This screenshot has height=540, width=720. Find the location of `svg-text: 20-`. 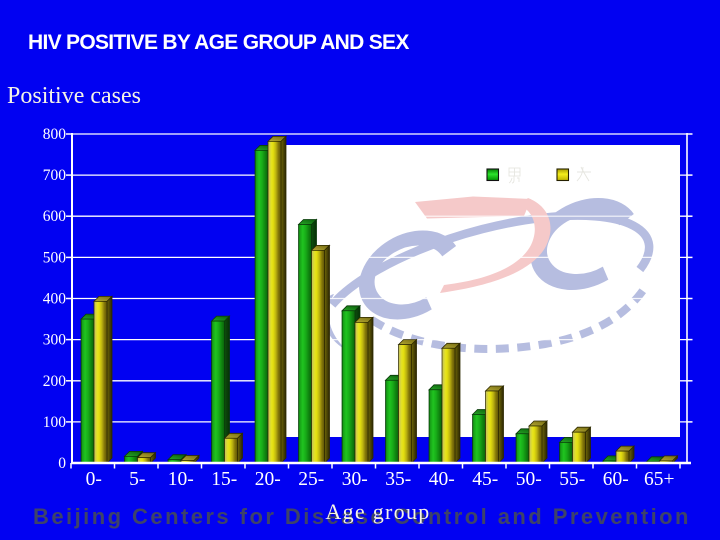

svg-text: 20- is located at coordinates (268, 479).